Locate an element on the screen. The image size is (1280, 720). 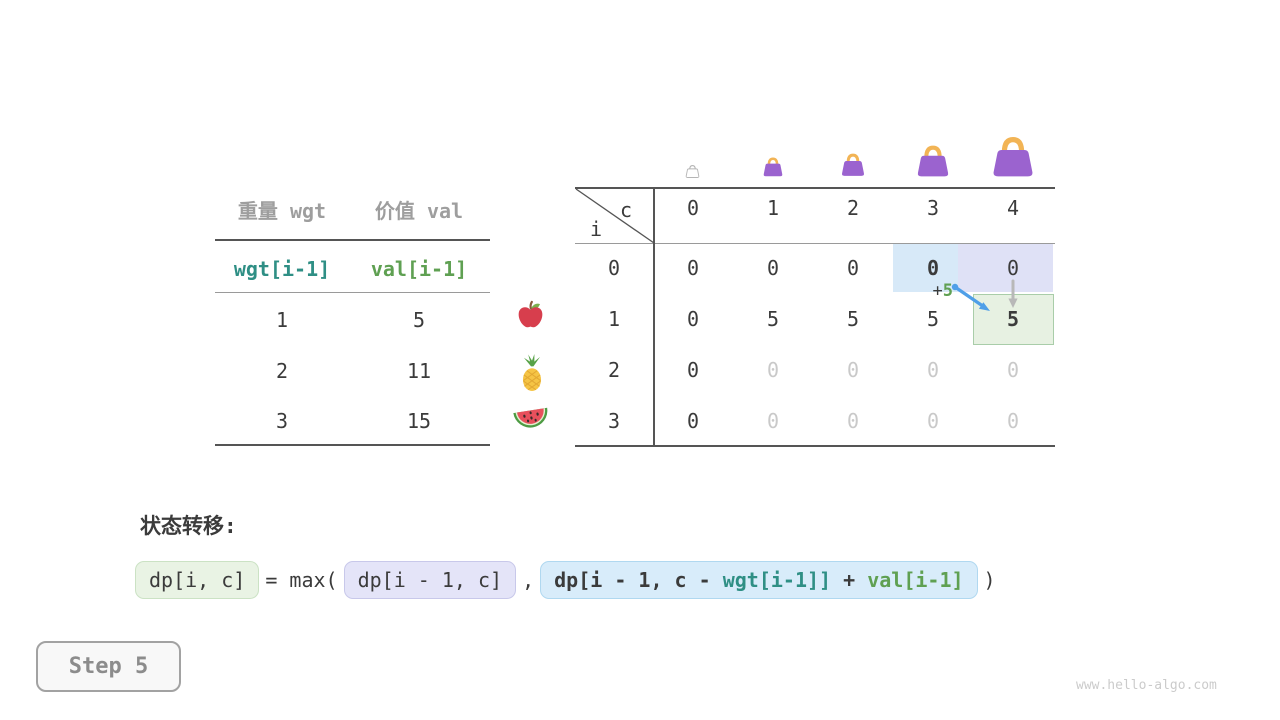
dp-row-header: 0 is located at coordinates (614, 268).